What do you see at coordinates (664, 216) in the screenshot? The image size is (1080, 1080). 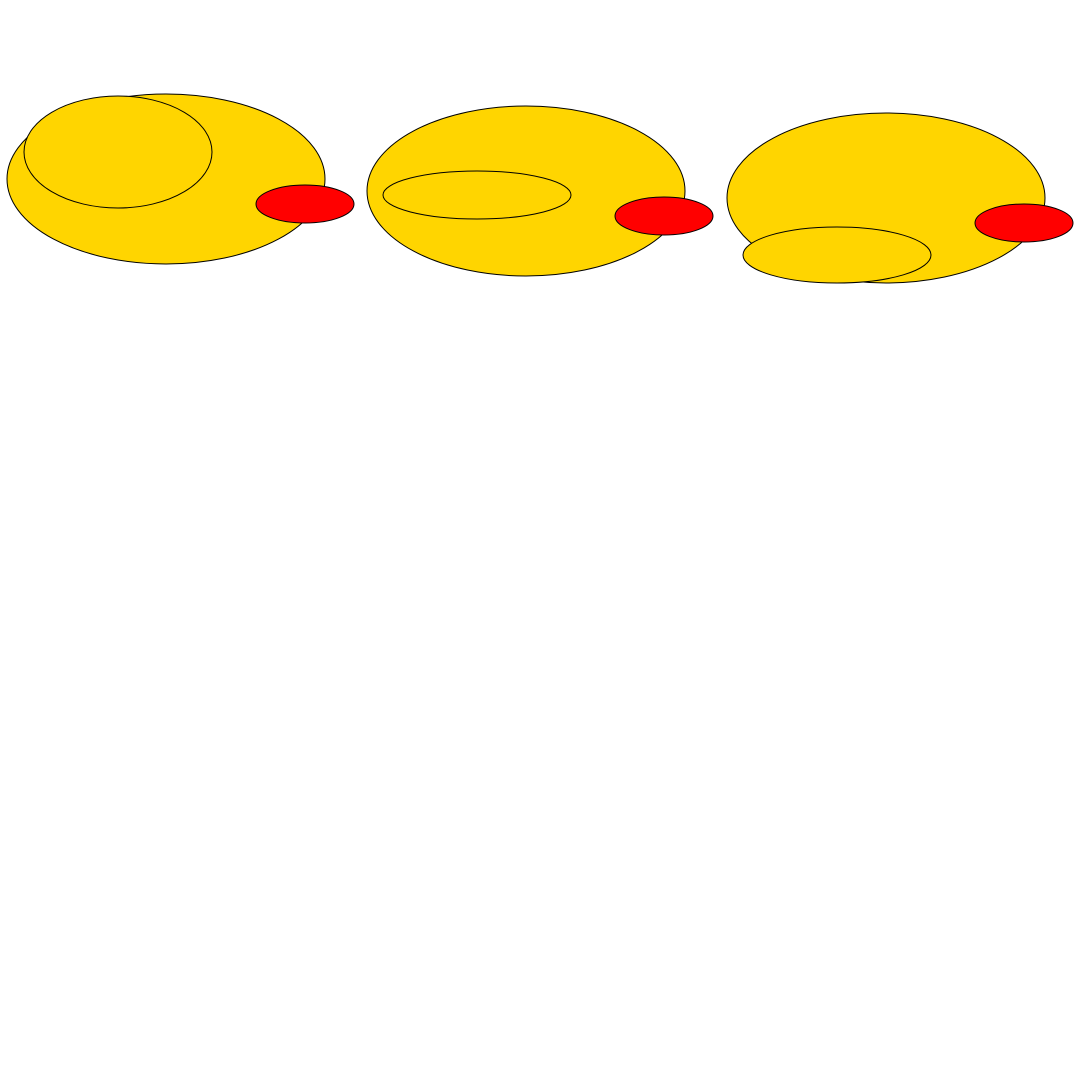 I see `duck-2-beak` at bounding box center [664, 216].